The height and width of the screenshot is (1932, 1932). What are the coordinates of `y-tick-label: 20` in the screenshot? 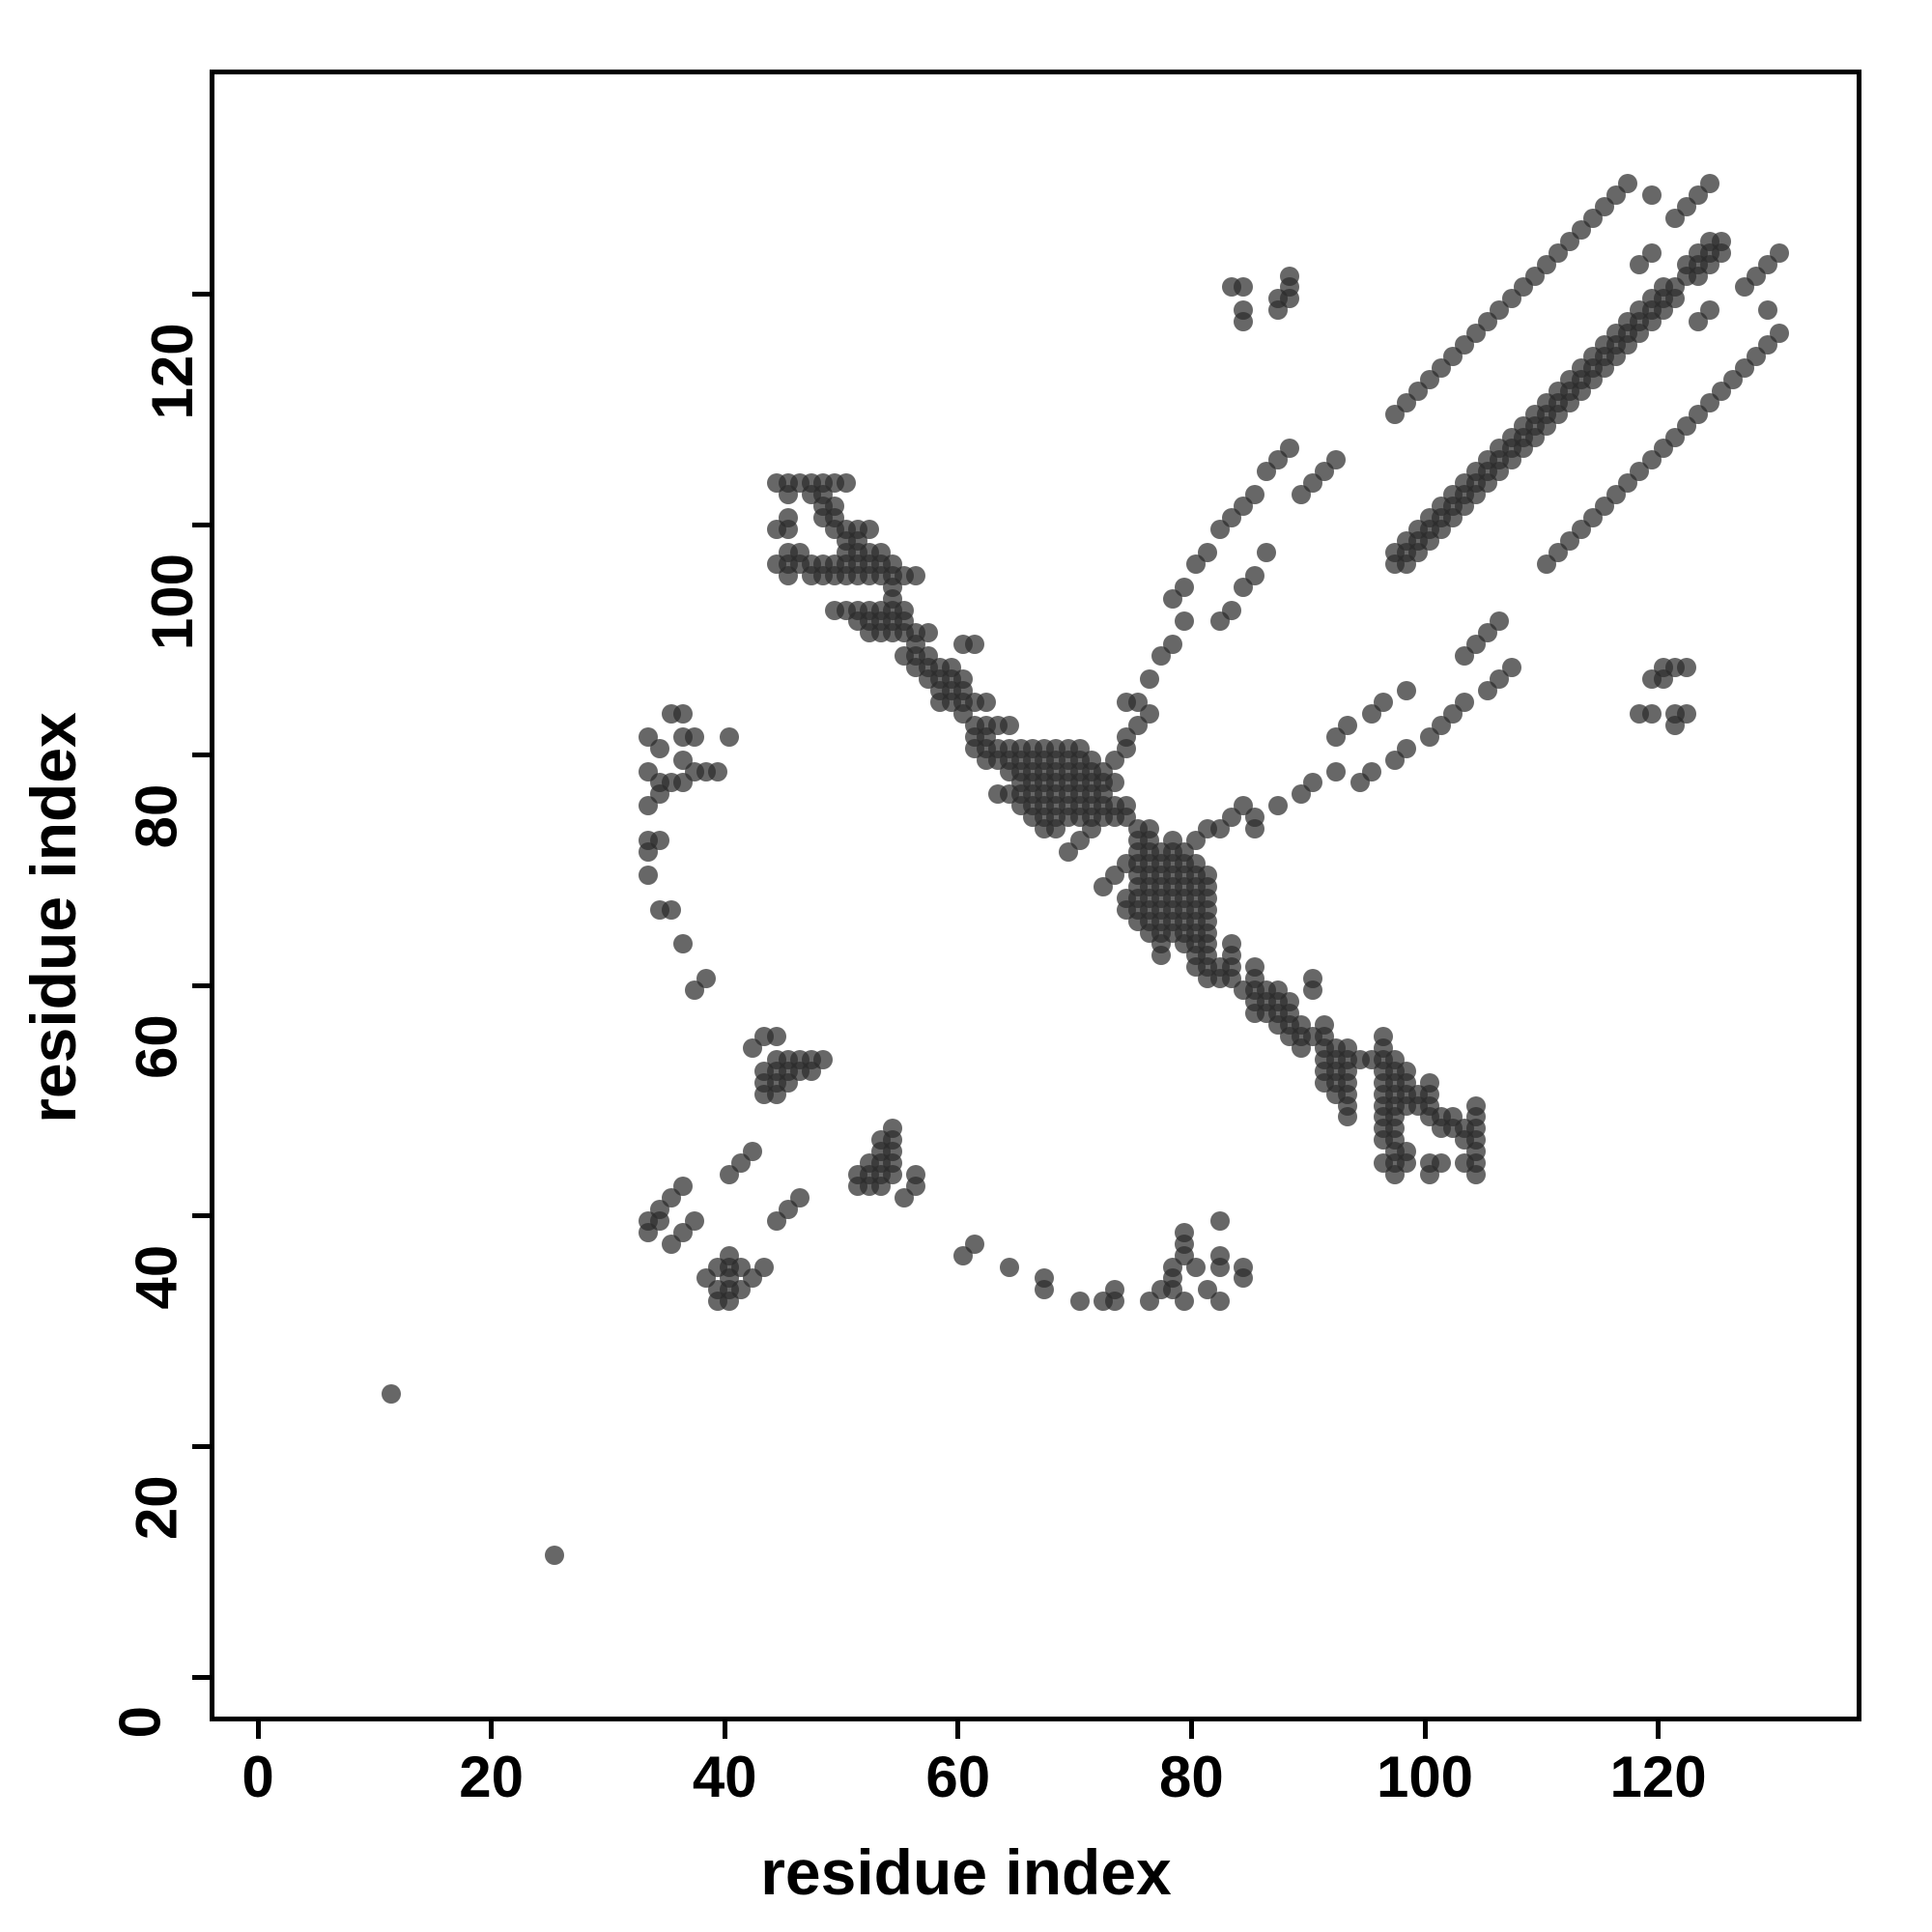 It's located at (156, 1508).